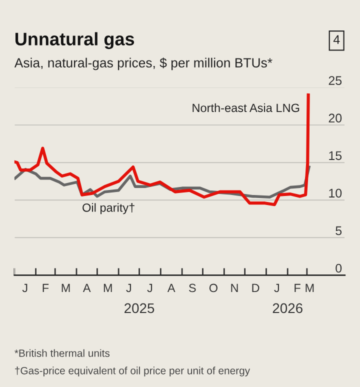 This screenshot has height=387, width=360. What do you see at coordinates (213, 288) in the screenshot?
I see `text: O` at bounding box center [213, 288].